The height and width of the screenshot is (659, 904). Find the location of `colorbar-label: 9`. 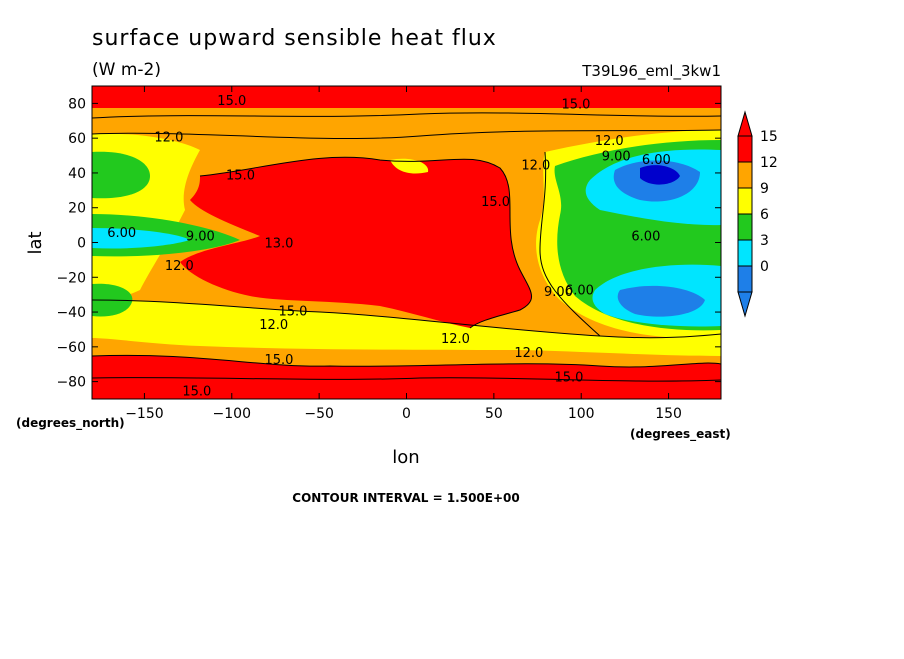

colorbar-label: 9 is located at coordinates (764, 189).